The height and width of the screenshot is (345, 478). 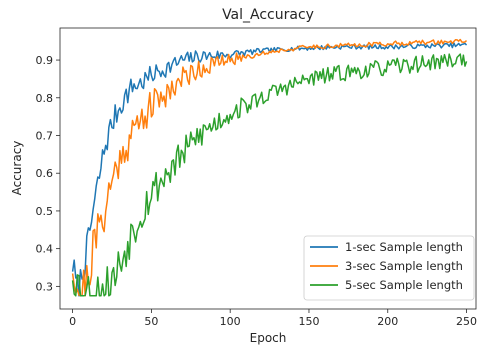 What do you see at coordinates (72, 321) in the screenshot?
I see `x-tick-label: 0` at bounding box center [72, 321].